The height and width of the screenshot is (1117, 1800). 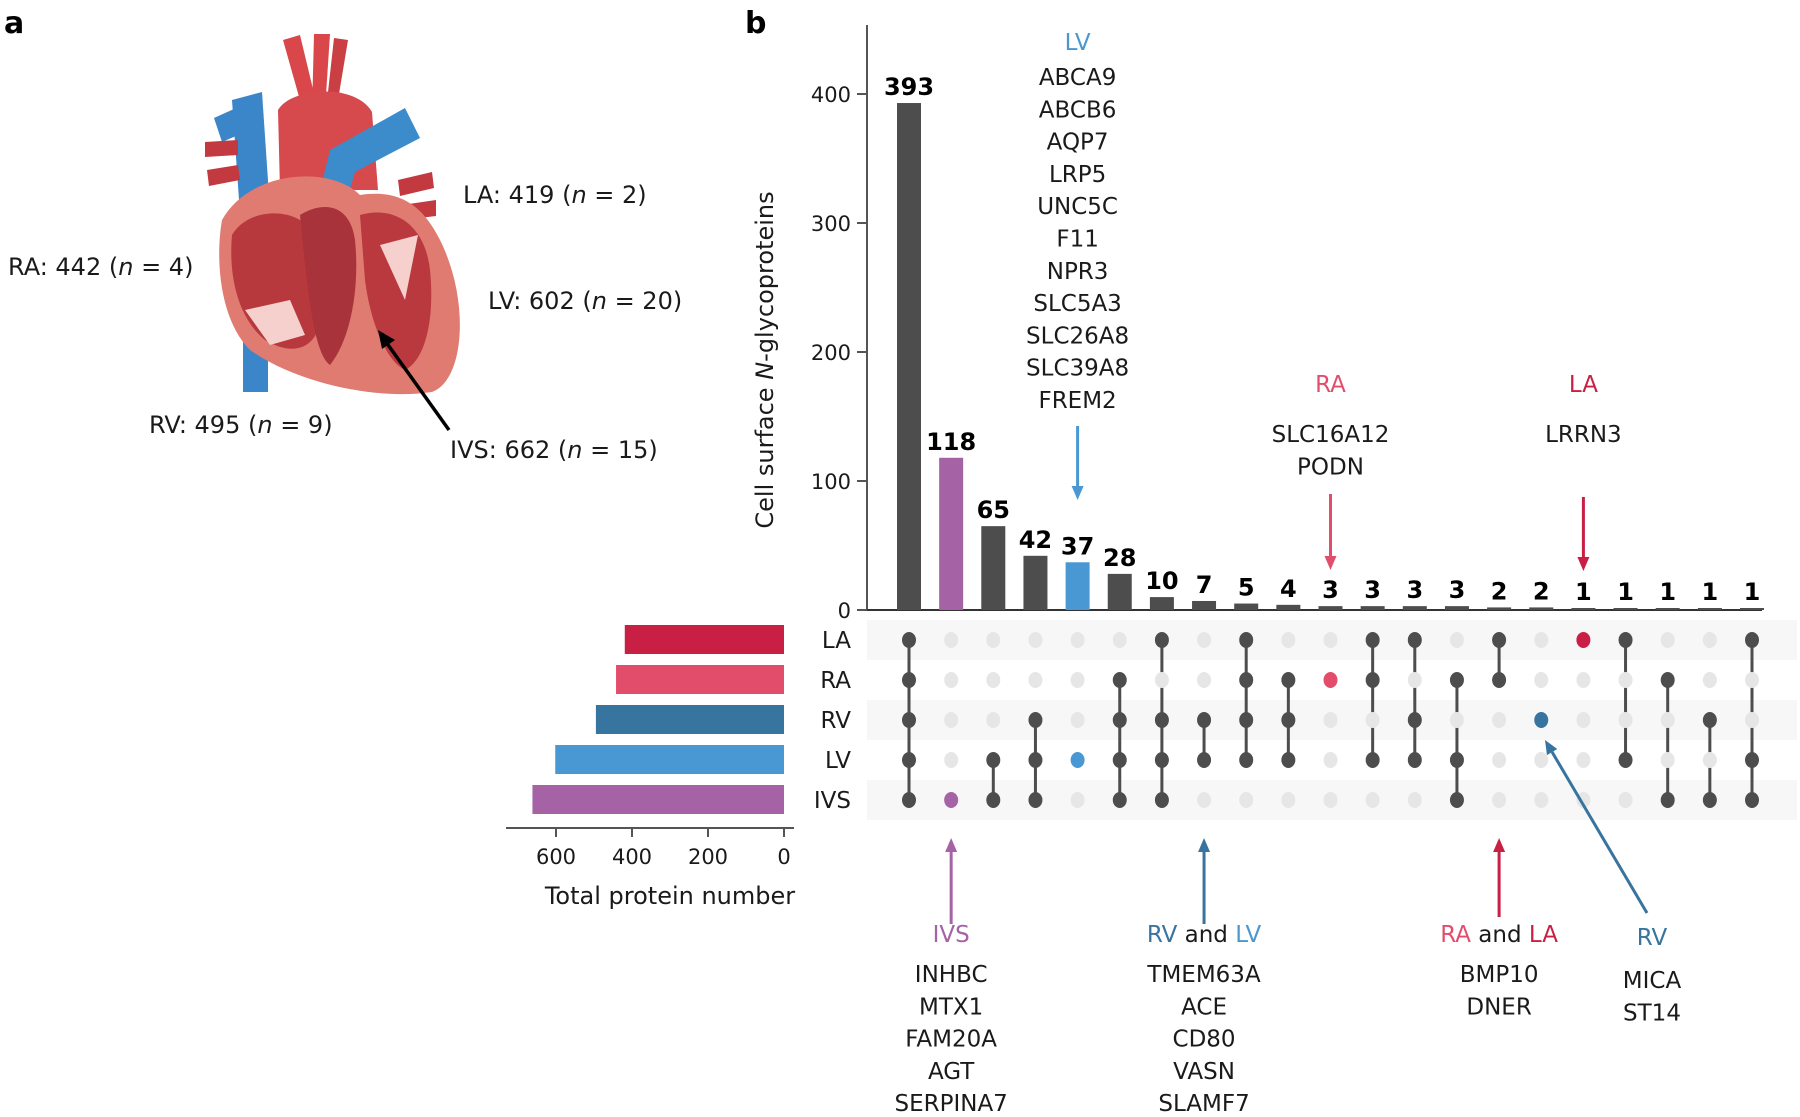 I want to click on set-size-x-tick-label: 400, so click(x=632, y=857).